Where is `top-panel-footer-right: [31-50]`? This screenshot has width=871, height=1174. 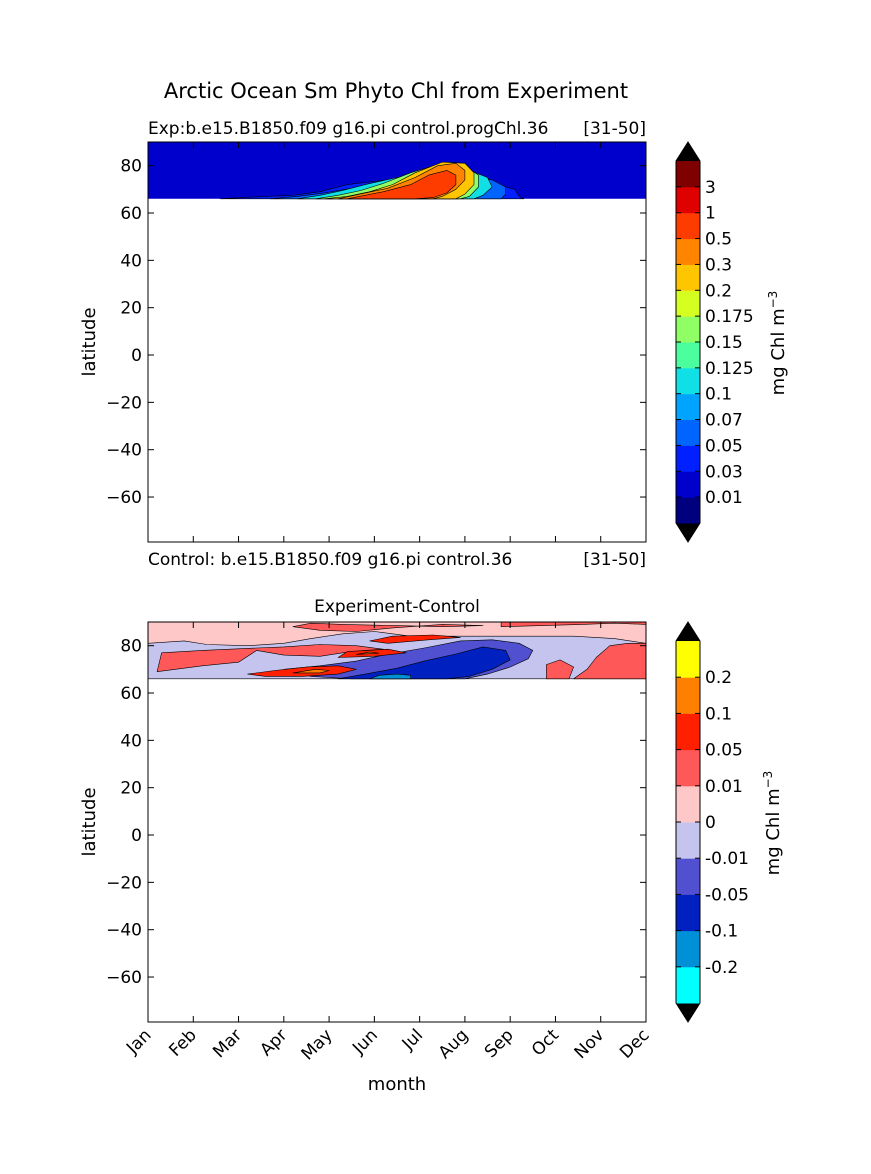 top-panel-footer-right: [31-50] is located at coordinates (614, 560).